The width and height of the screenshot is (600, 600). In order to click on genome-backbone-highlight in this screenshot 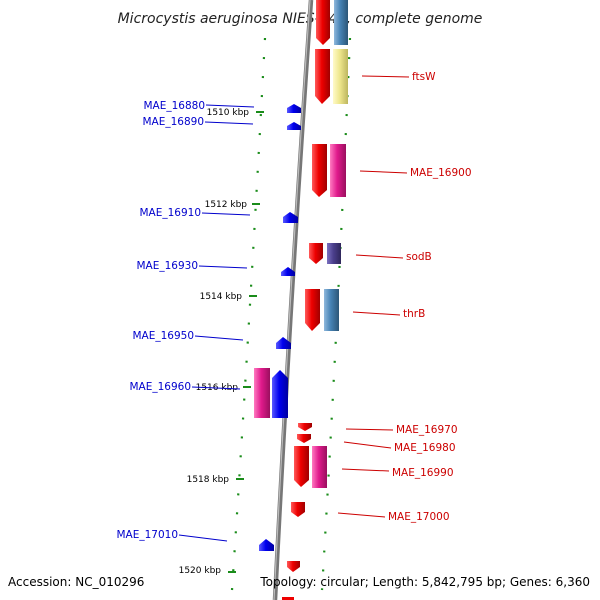, I will do `click(292, 300)`.